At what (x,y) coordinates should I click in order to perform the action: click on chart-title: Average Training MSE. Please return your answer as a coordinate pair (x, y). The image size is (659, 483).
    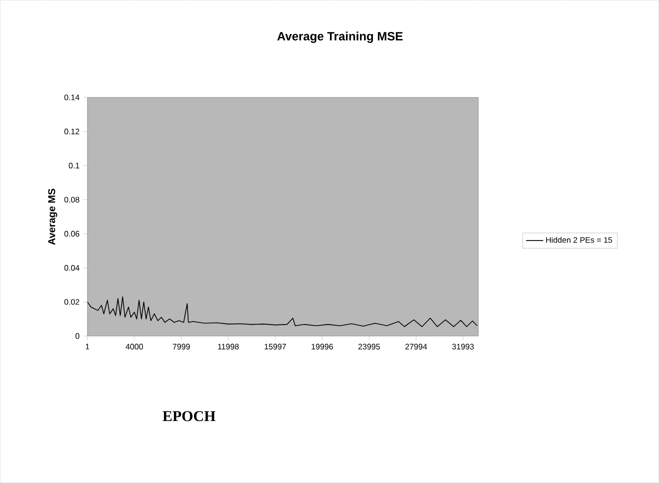
    Looking at the image, I should click on (340, 38).